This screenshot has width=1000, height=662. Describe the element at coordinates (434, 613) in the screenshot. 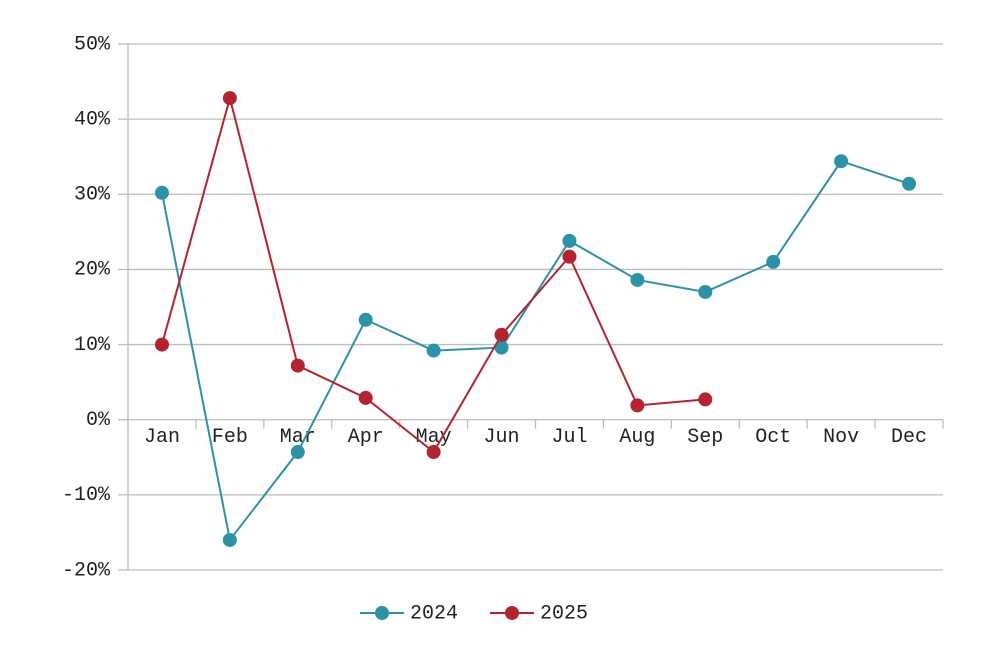

I see `legend-label: 2024` at that location.